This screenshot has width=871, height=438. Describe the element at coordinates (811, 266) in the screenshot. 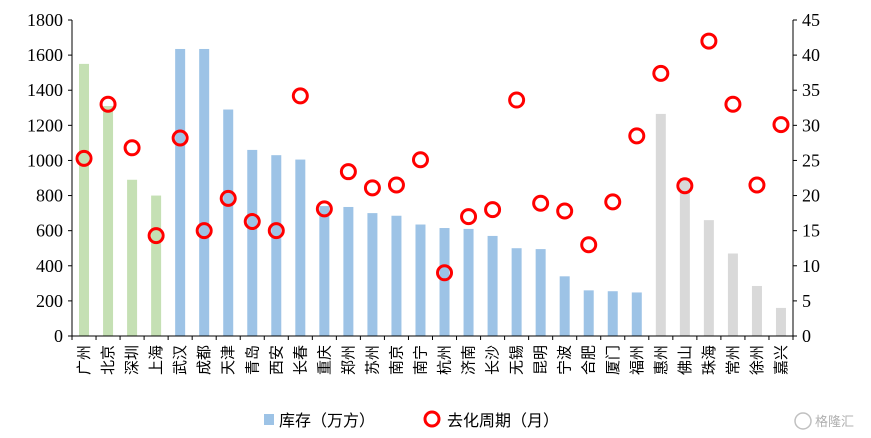

I see `y-right-tick-label: 10` at that location.